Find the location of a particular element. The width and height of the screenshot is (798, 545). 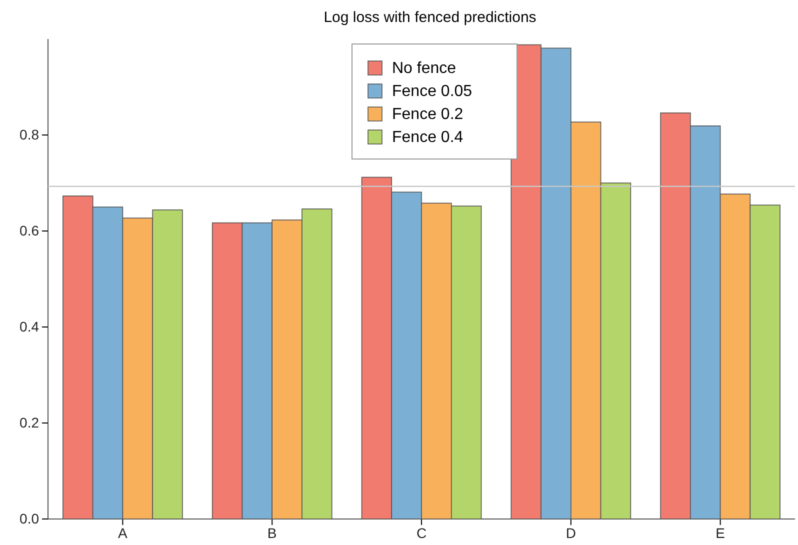

x-tick-label: E is located at coordinates (720, 532).